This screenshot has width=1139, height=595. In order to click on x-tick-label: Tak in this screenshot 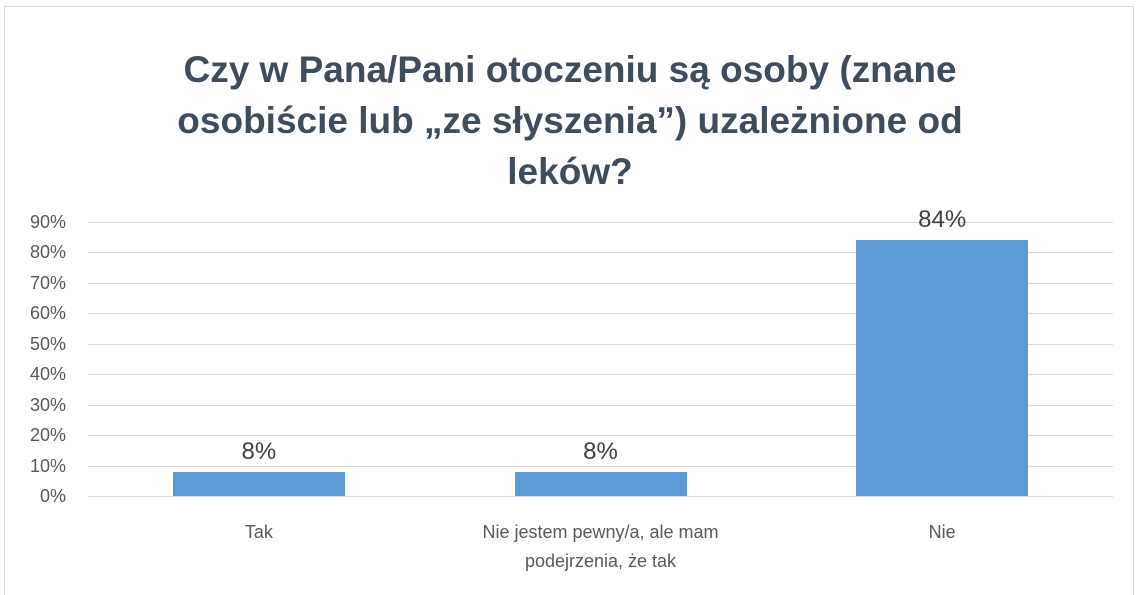, I will do `click(258, 532)`.